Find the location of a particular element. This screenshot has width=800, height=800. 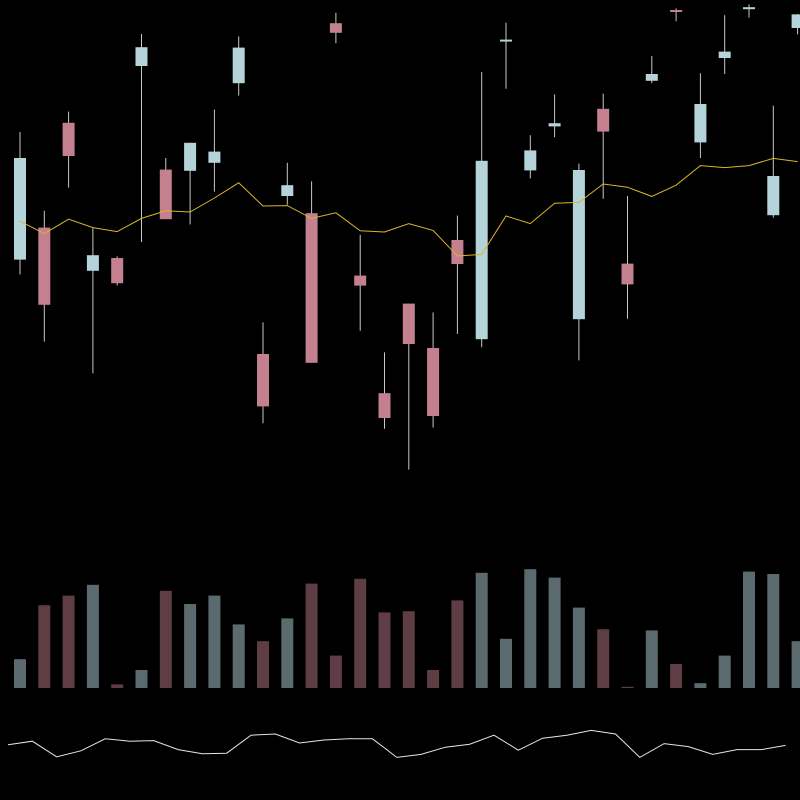

moving-average-line is located at coordinates (408, 207).